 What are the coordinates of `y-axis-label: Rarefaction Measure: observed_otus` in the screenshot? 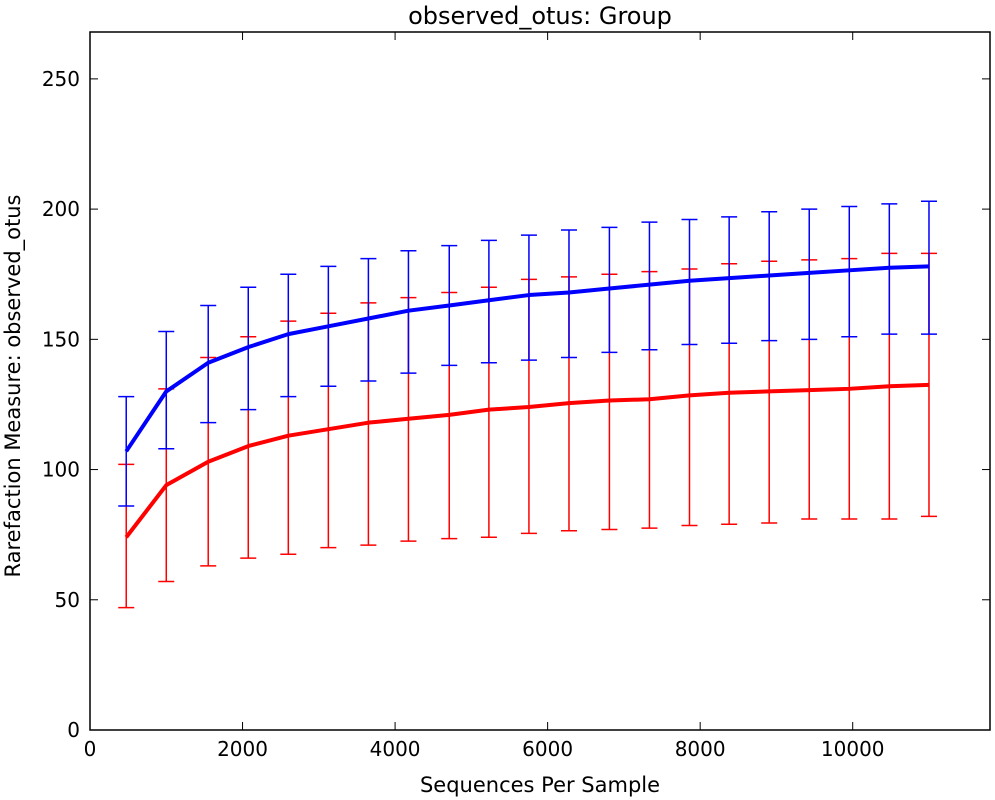 It's located at (13, 386).